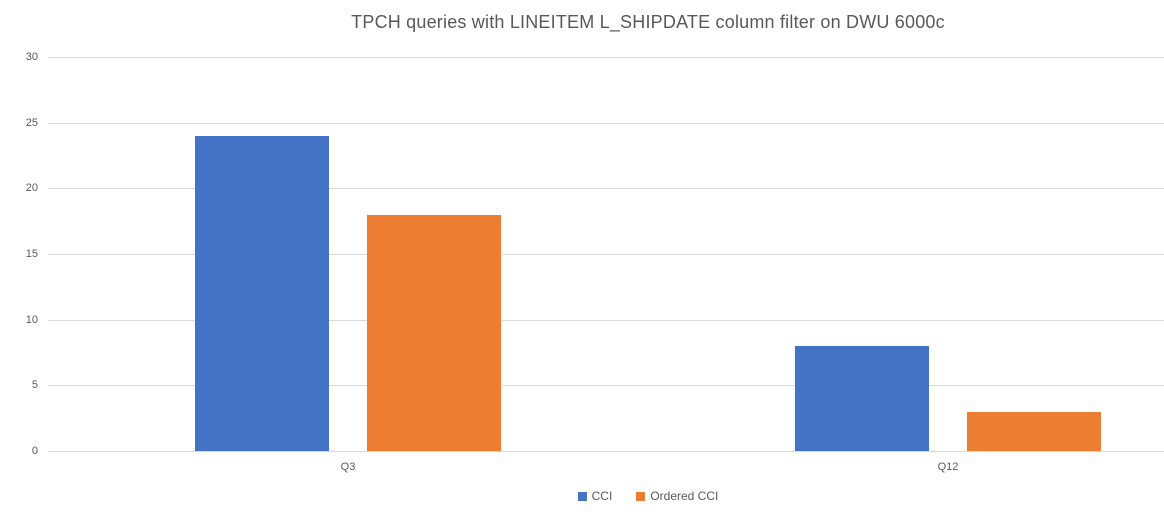 This screenshot has width=1164, height=516. Describe the element at coordinates (31, 188) in the screenshot. I see `y-tick-label: 20` at that location.